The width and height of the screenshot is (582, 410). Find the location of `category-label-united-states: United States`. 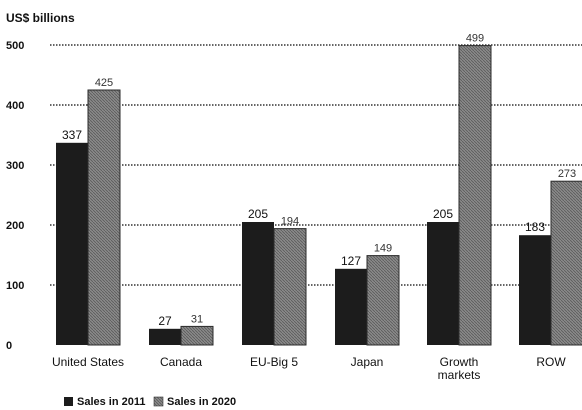

category-label-united-states: United States is located at coordinates (88, 362).